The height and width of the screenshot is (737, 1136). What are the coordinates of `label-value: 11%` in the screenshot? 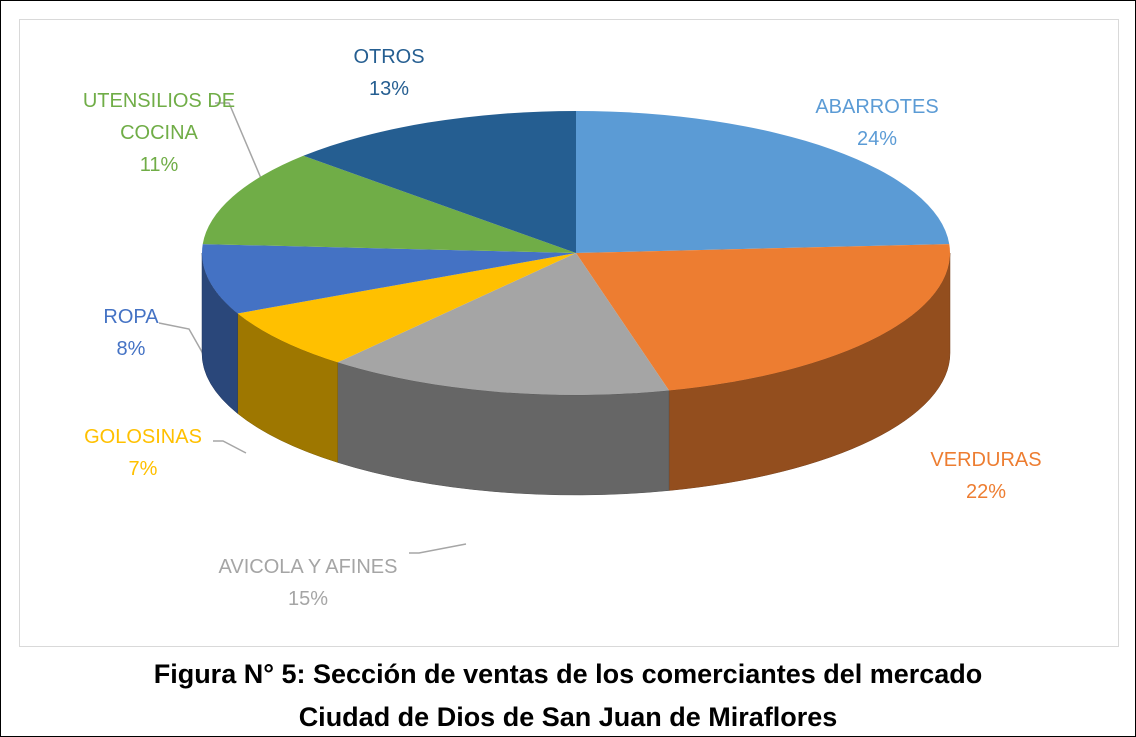 It's located at (159, 165).